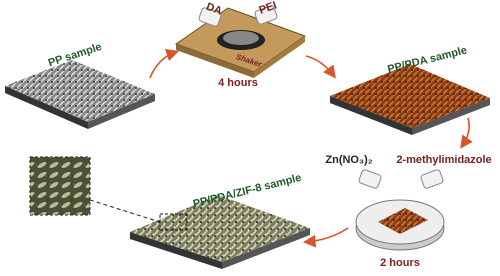 This screenshot has height=276, width=500. I want to click on zif8-slab, so click(220, 232).